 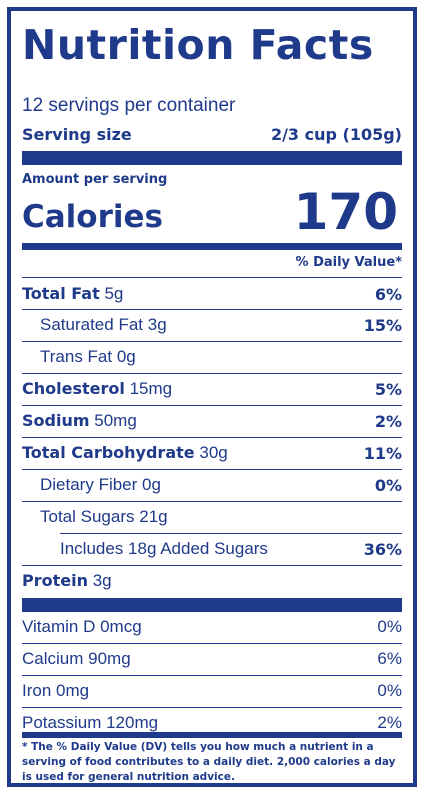 What do you see at coordinates (389, 658) in the screenshot?
I see `vitamin-dv: 6%` at bounding box center [389, 658].